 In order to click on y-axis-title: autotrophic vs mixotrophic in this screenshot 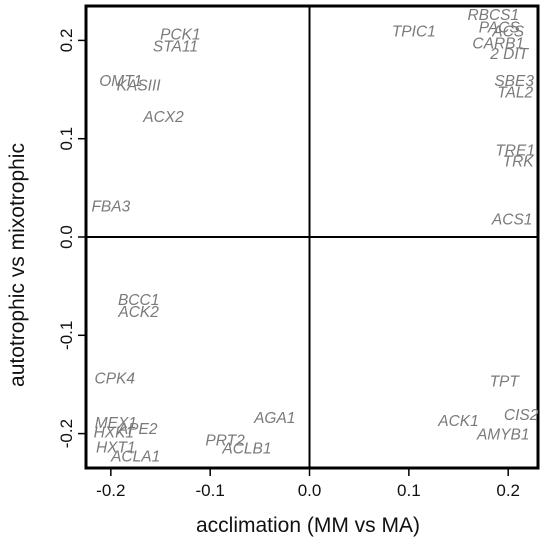, I will do `click(17, 265)`.